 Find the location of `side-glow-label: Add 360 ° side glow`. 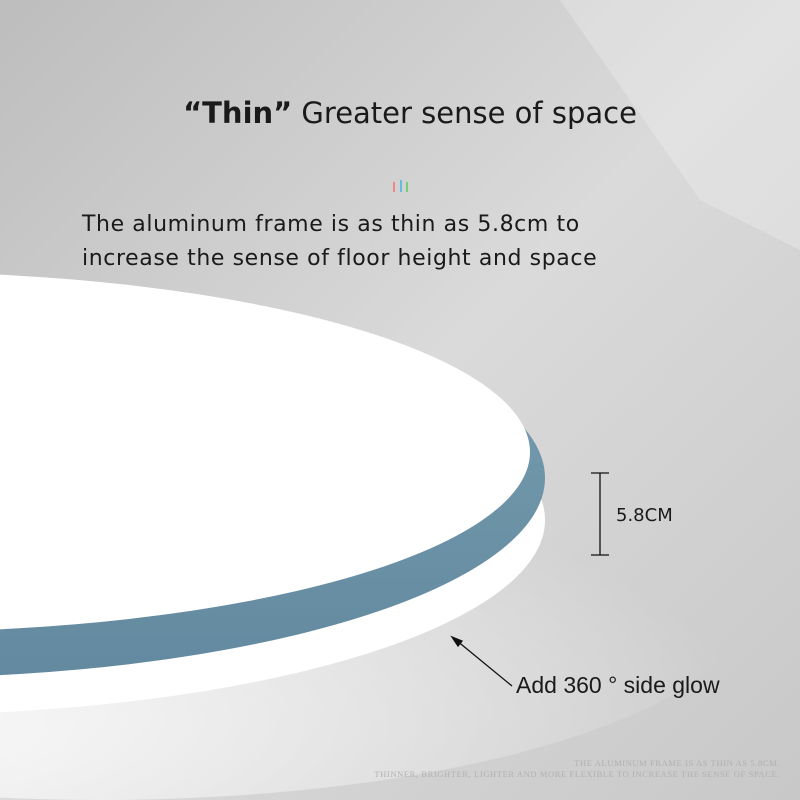

side-glow-label: Add 360 ° side glow is located at coordinates (618, 685).